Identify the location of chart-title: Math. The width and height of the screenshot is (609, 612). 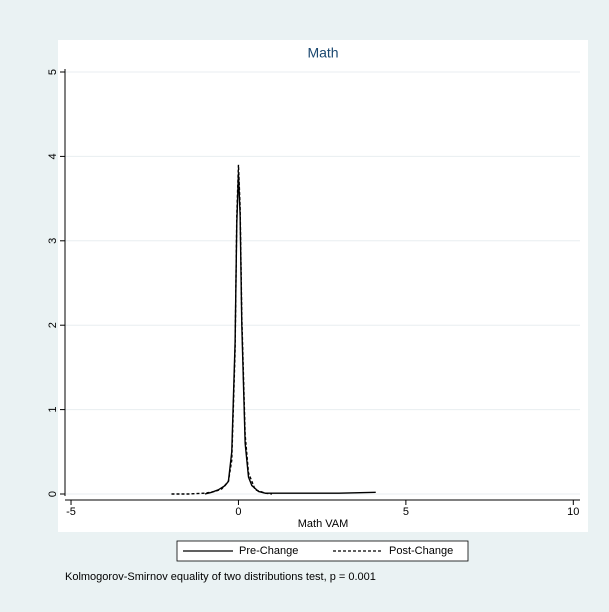
(322, 53).